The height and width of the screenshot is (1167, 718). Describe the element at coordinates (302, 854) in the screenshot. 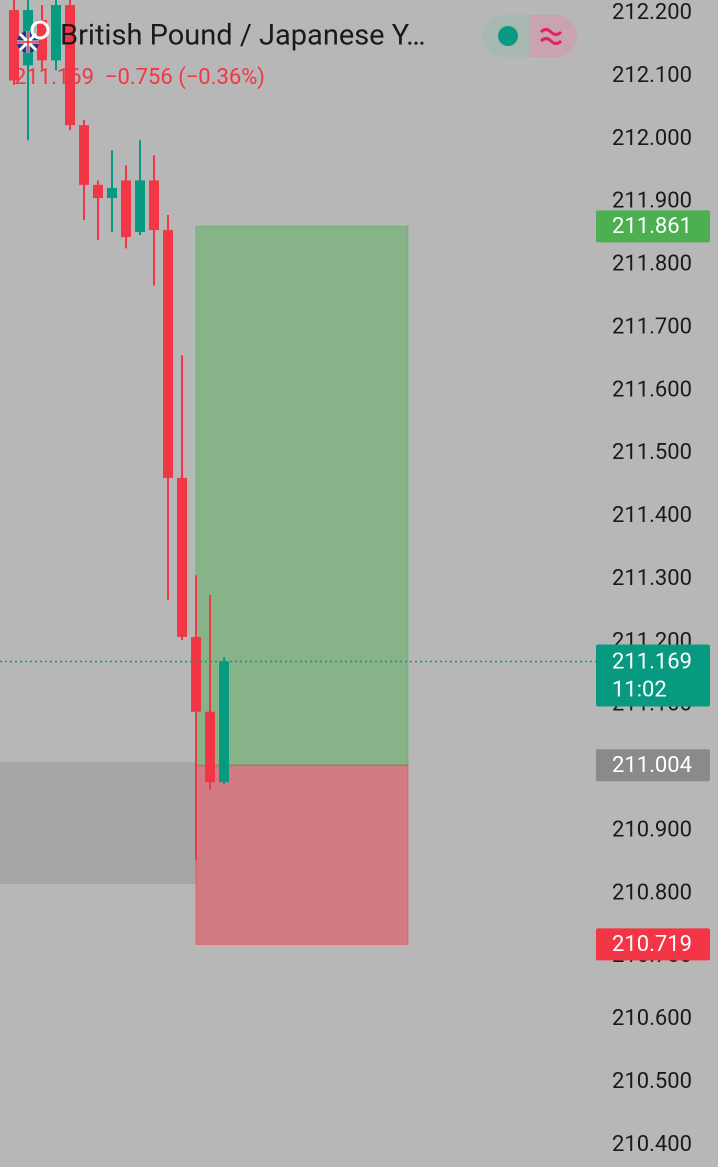

I see `loss-zone` at that location.